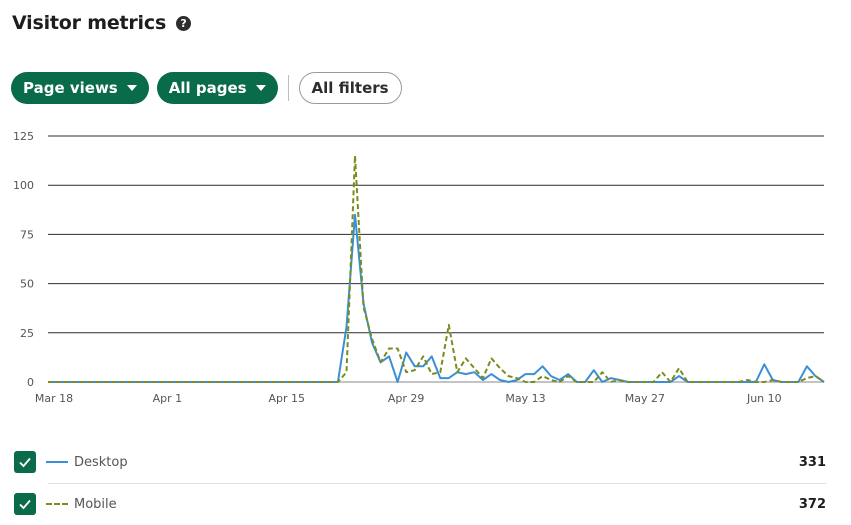 The height and width of the screenshot is (525, 851). I want to click on y-tick-label: 25, so click(27, 333).